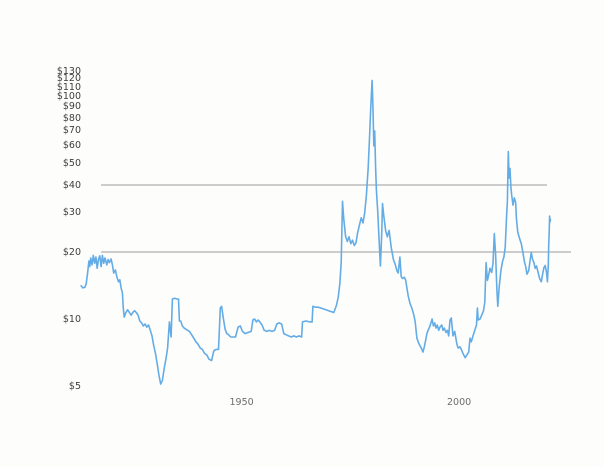 The width and height of the screenshot is (604, 467). What do you see at coordinates (74, 386) in the screenshot?
I see `y-tick-label-5: $5` at bounding box center [74, 386].